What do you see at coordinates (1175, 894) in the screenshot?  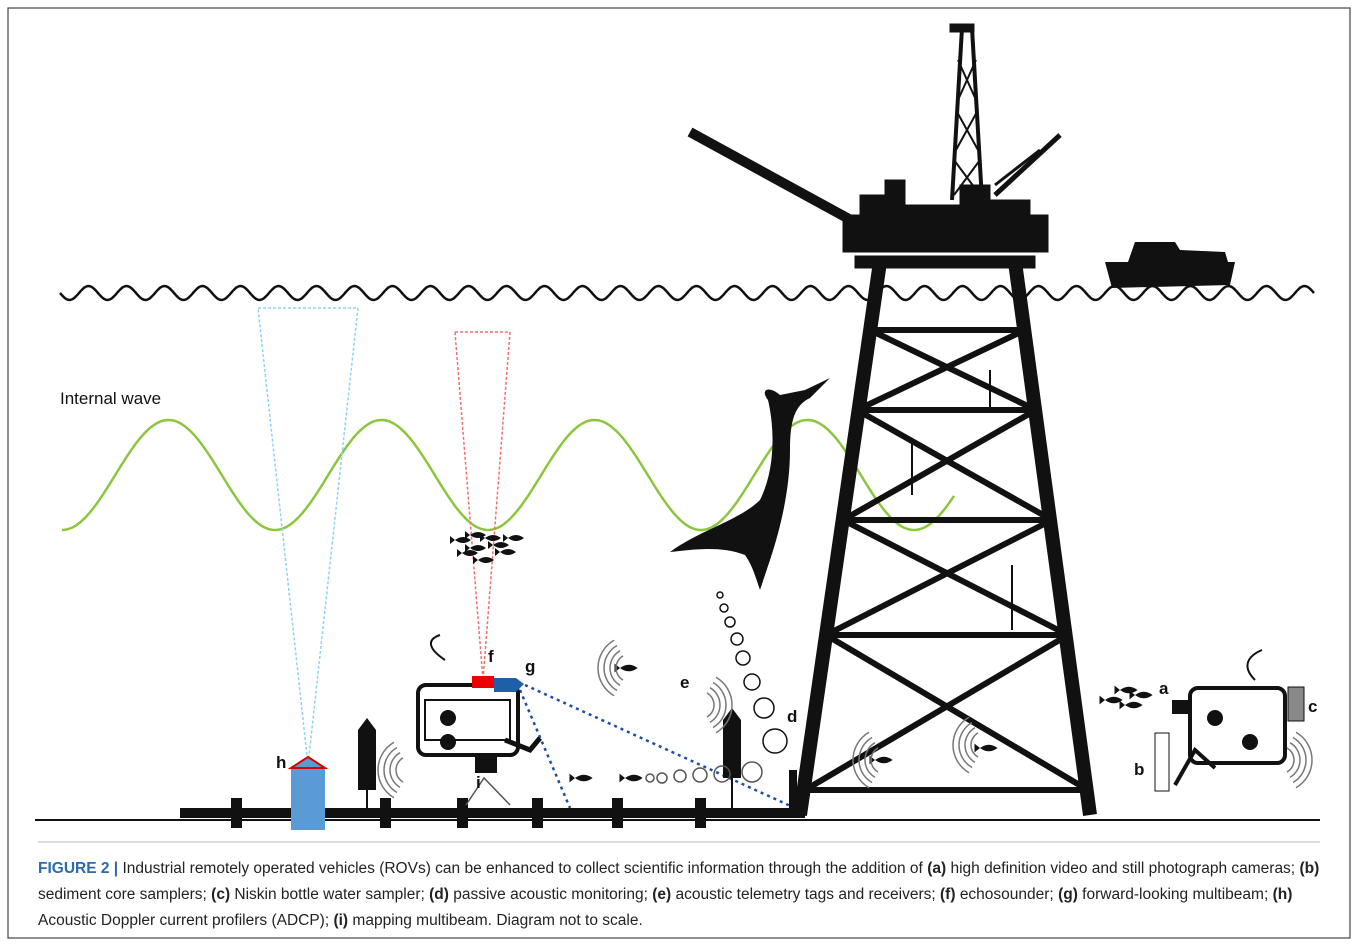 I see `caption-text: forward-looking multibeam;` at bounding box center [1175, 894].